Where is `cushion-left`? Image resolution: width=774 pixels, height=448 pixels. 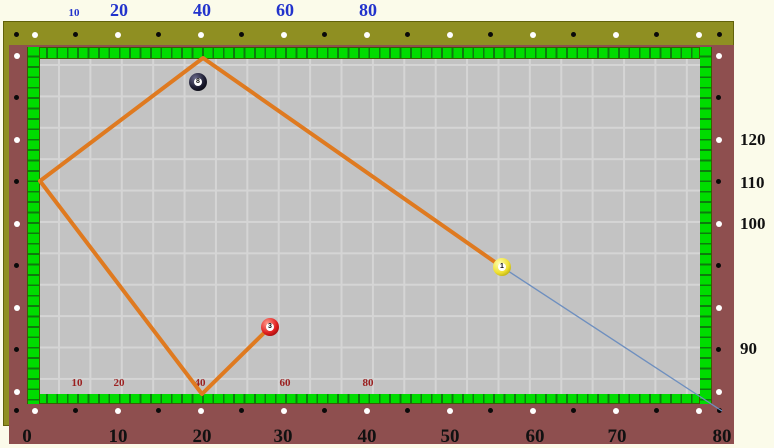 cushion-left is located at coordinates (33, 225).